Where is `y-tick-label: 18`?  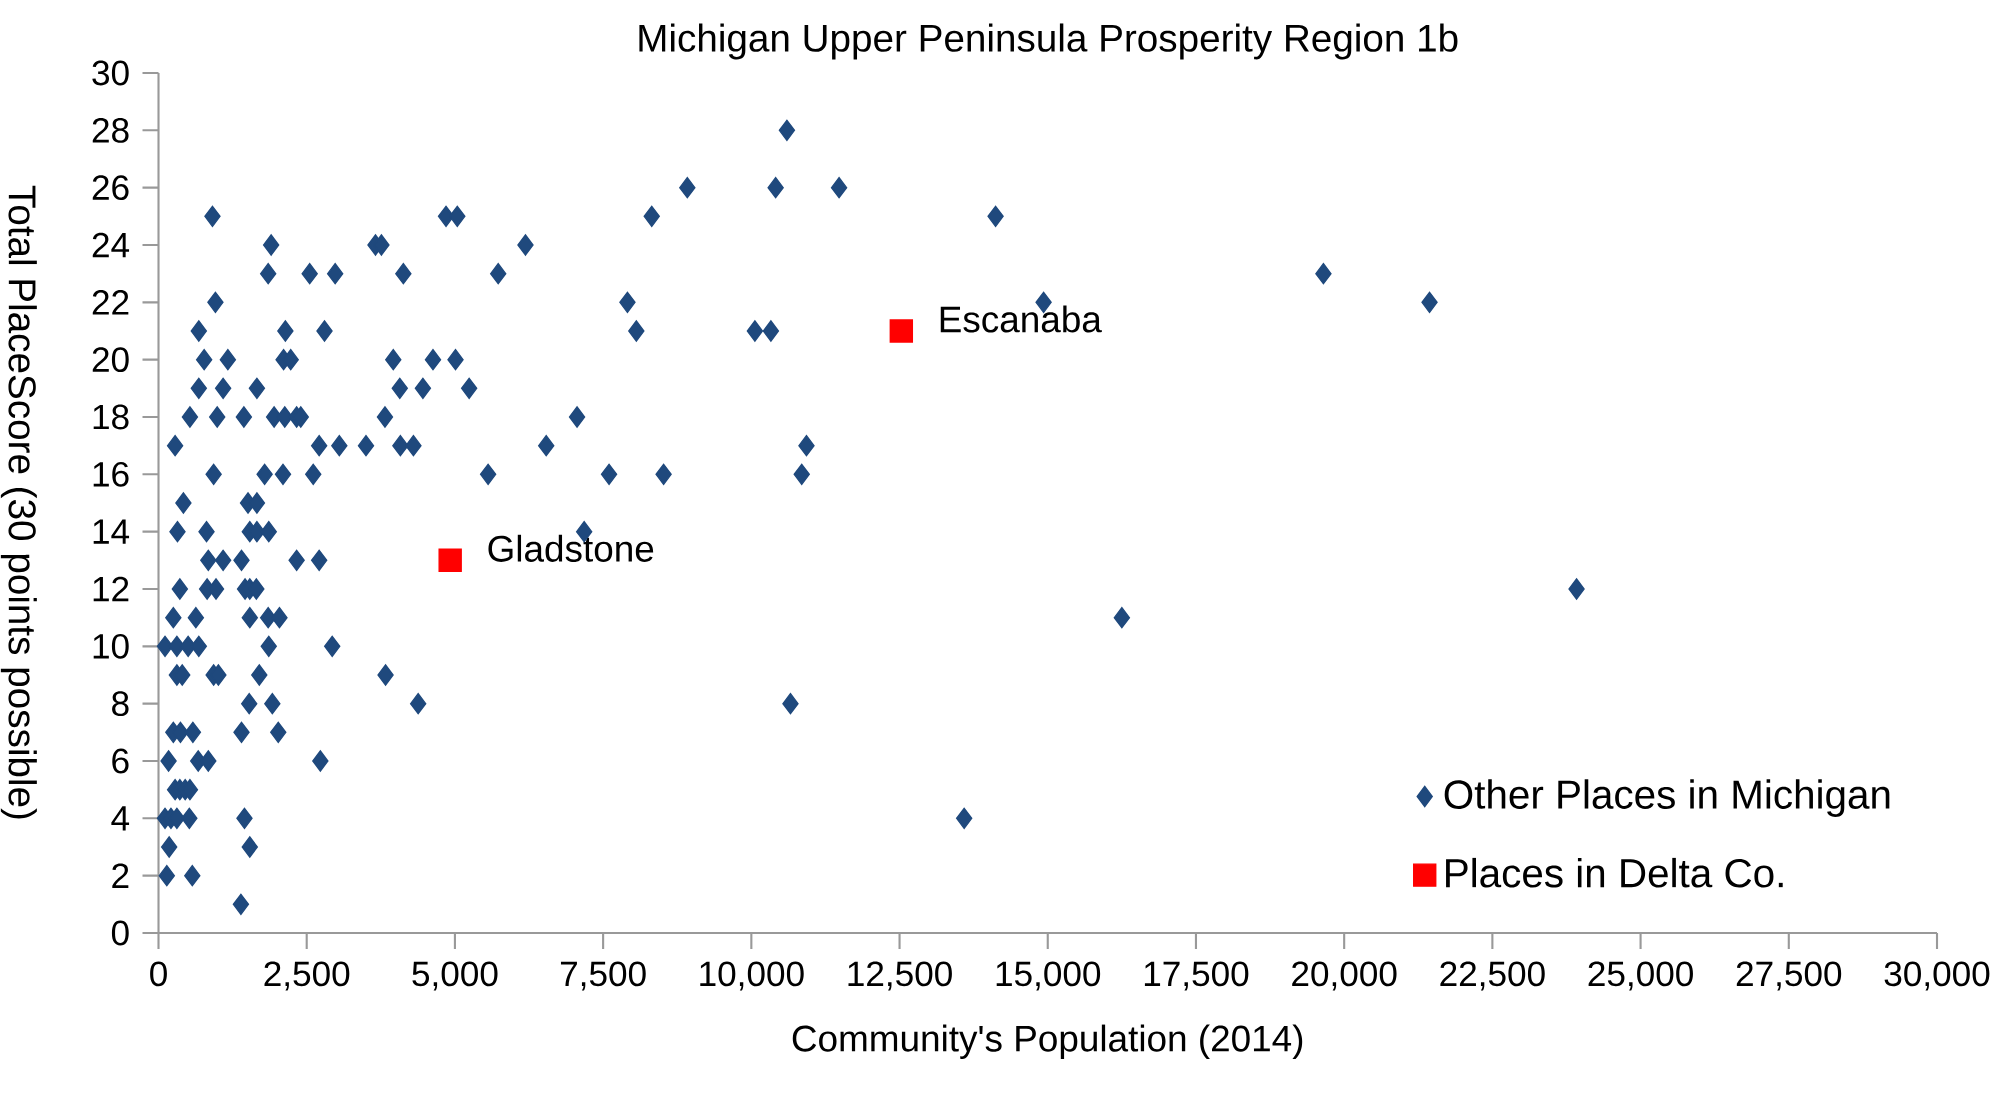
y-tick-label: 18 is located at coordinates (111, 417).